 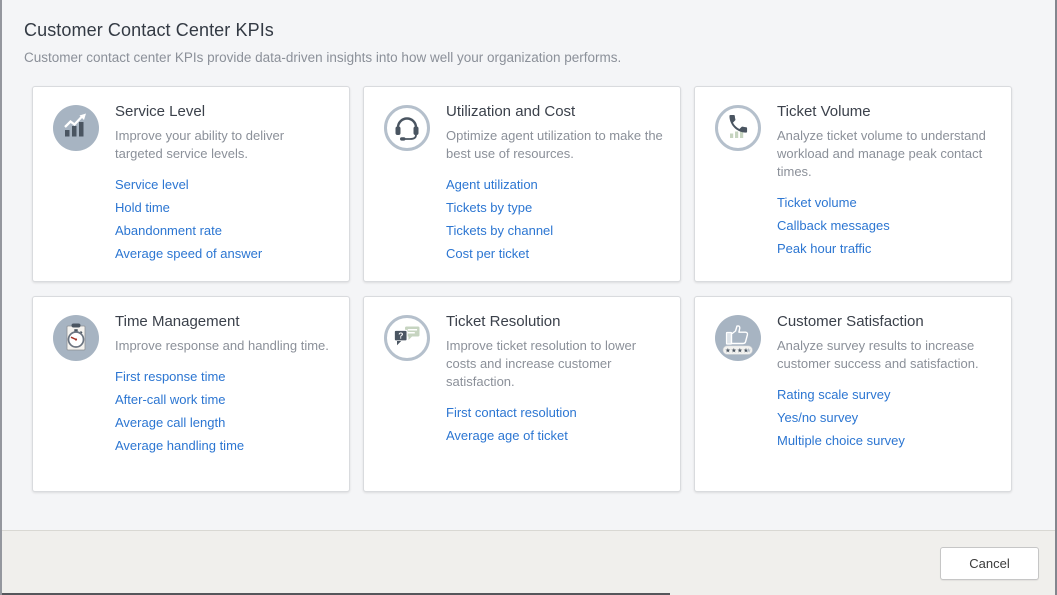 What do you see at coordinates (142, 207) in the screenshot?
I see `kpi-link-hold-time: Hold time` at bounding box center [142, 207].